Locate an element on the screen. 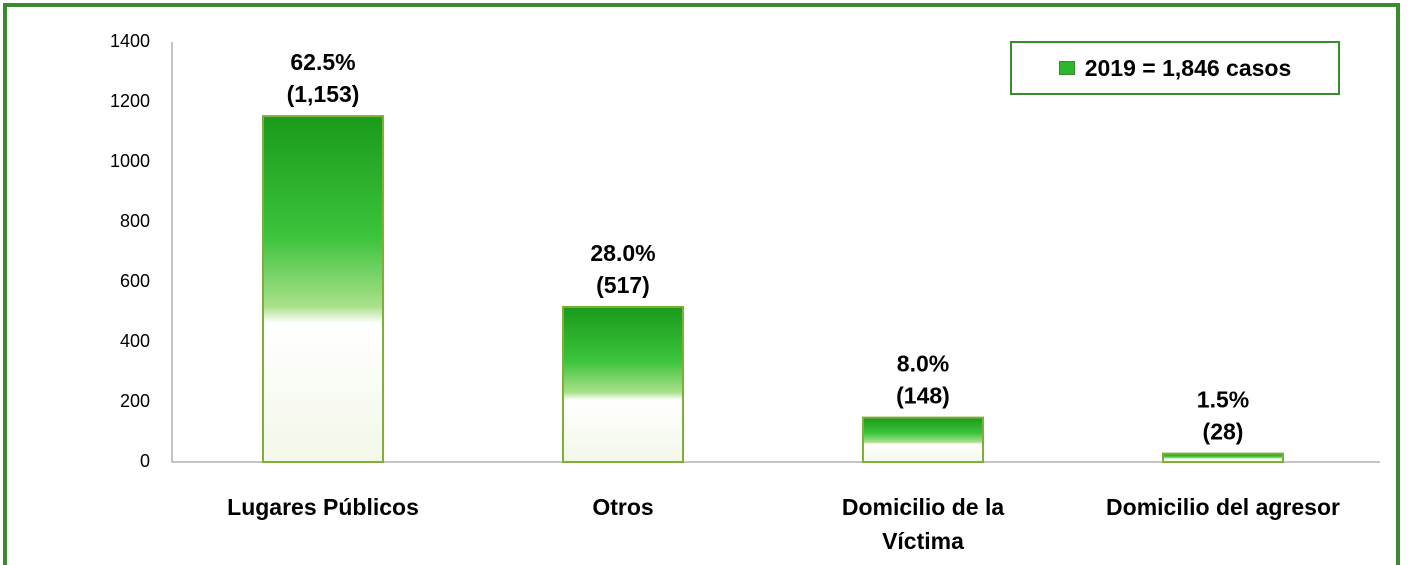 The image size is (1409, 565). value-label: 8.0% is located at coordinates (923, 364).